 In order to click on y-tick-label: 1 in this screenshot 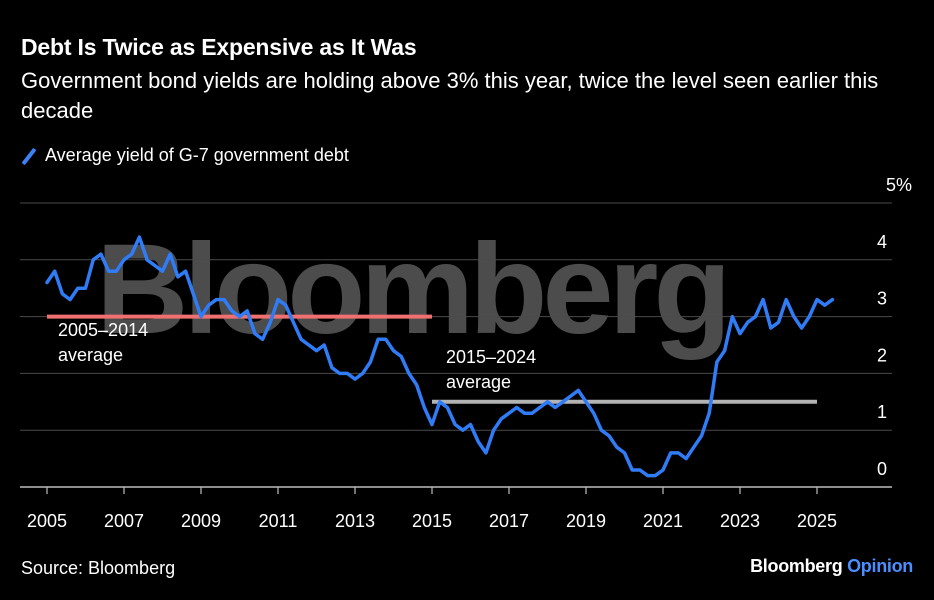, I will do `click(882, 412)`.